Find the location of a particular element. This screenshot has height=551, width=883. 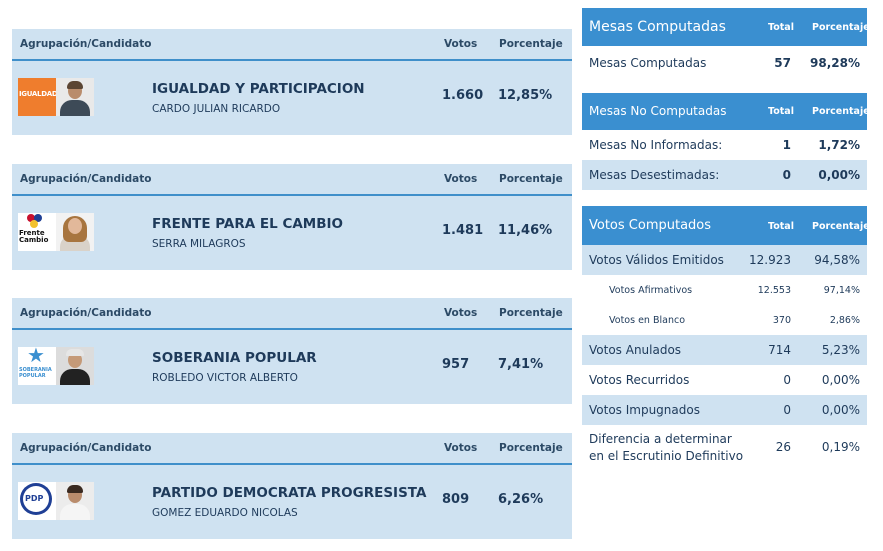

logo-text: PDP is located at coordinates (34, 498).